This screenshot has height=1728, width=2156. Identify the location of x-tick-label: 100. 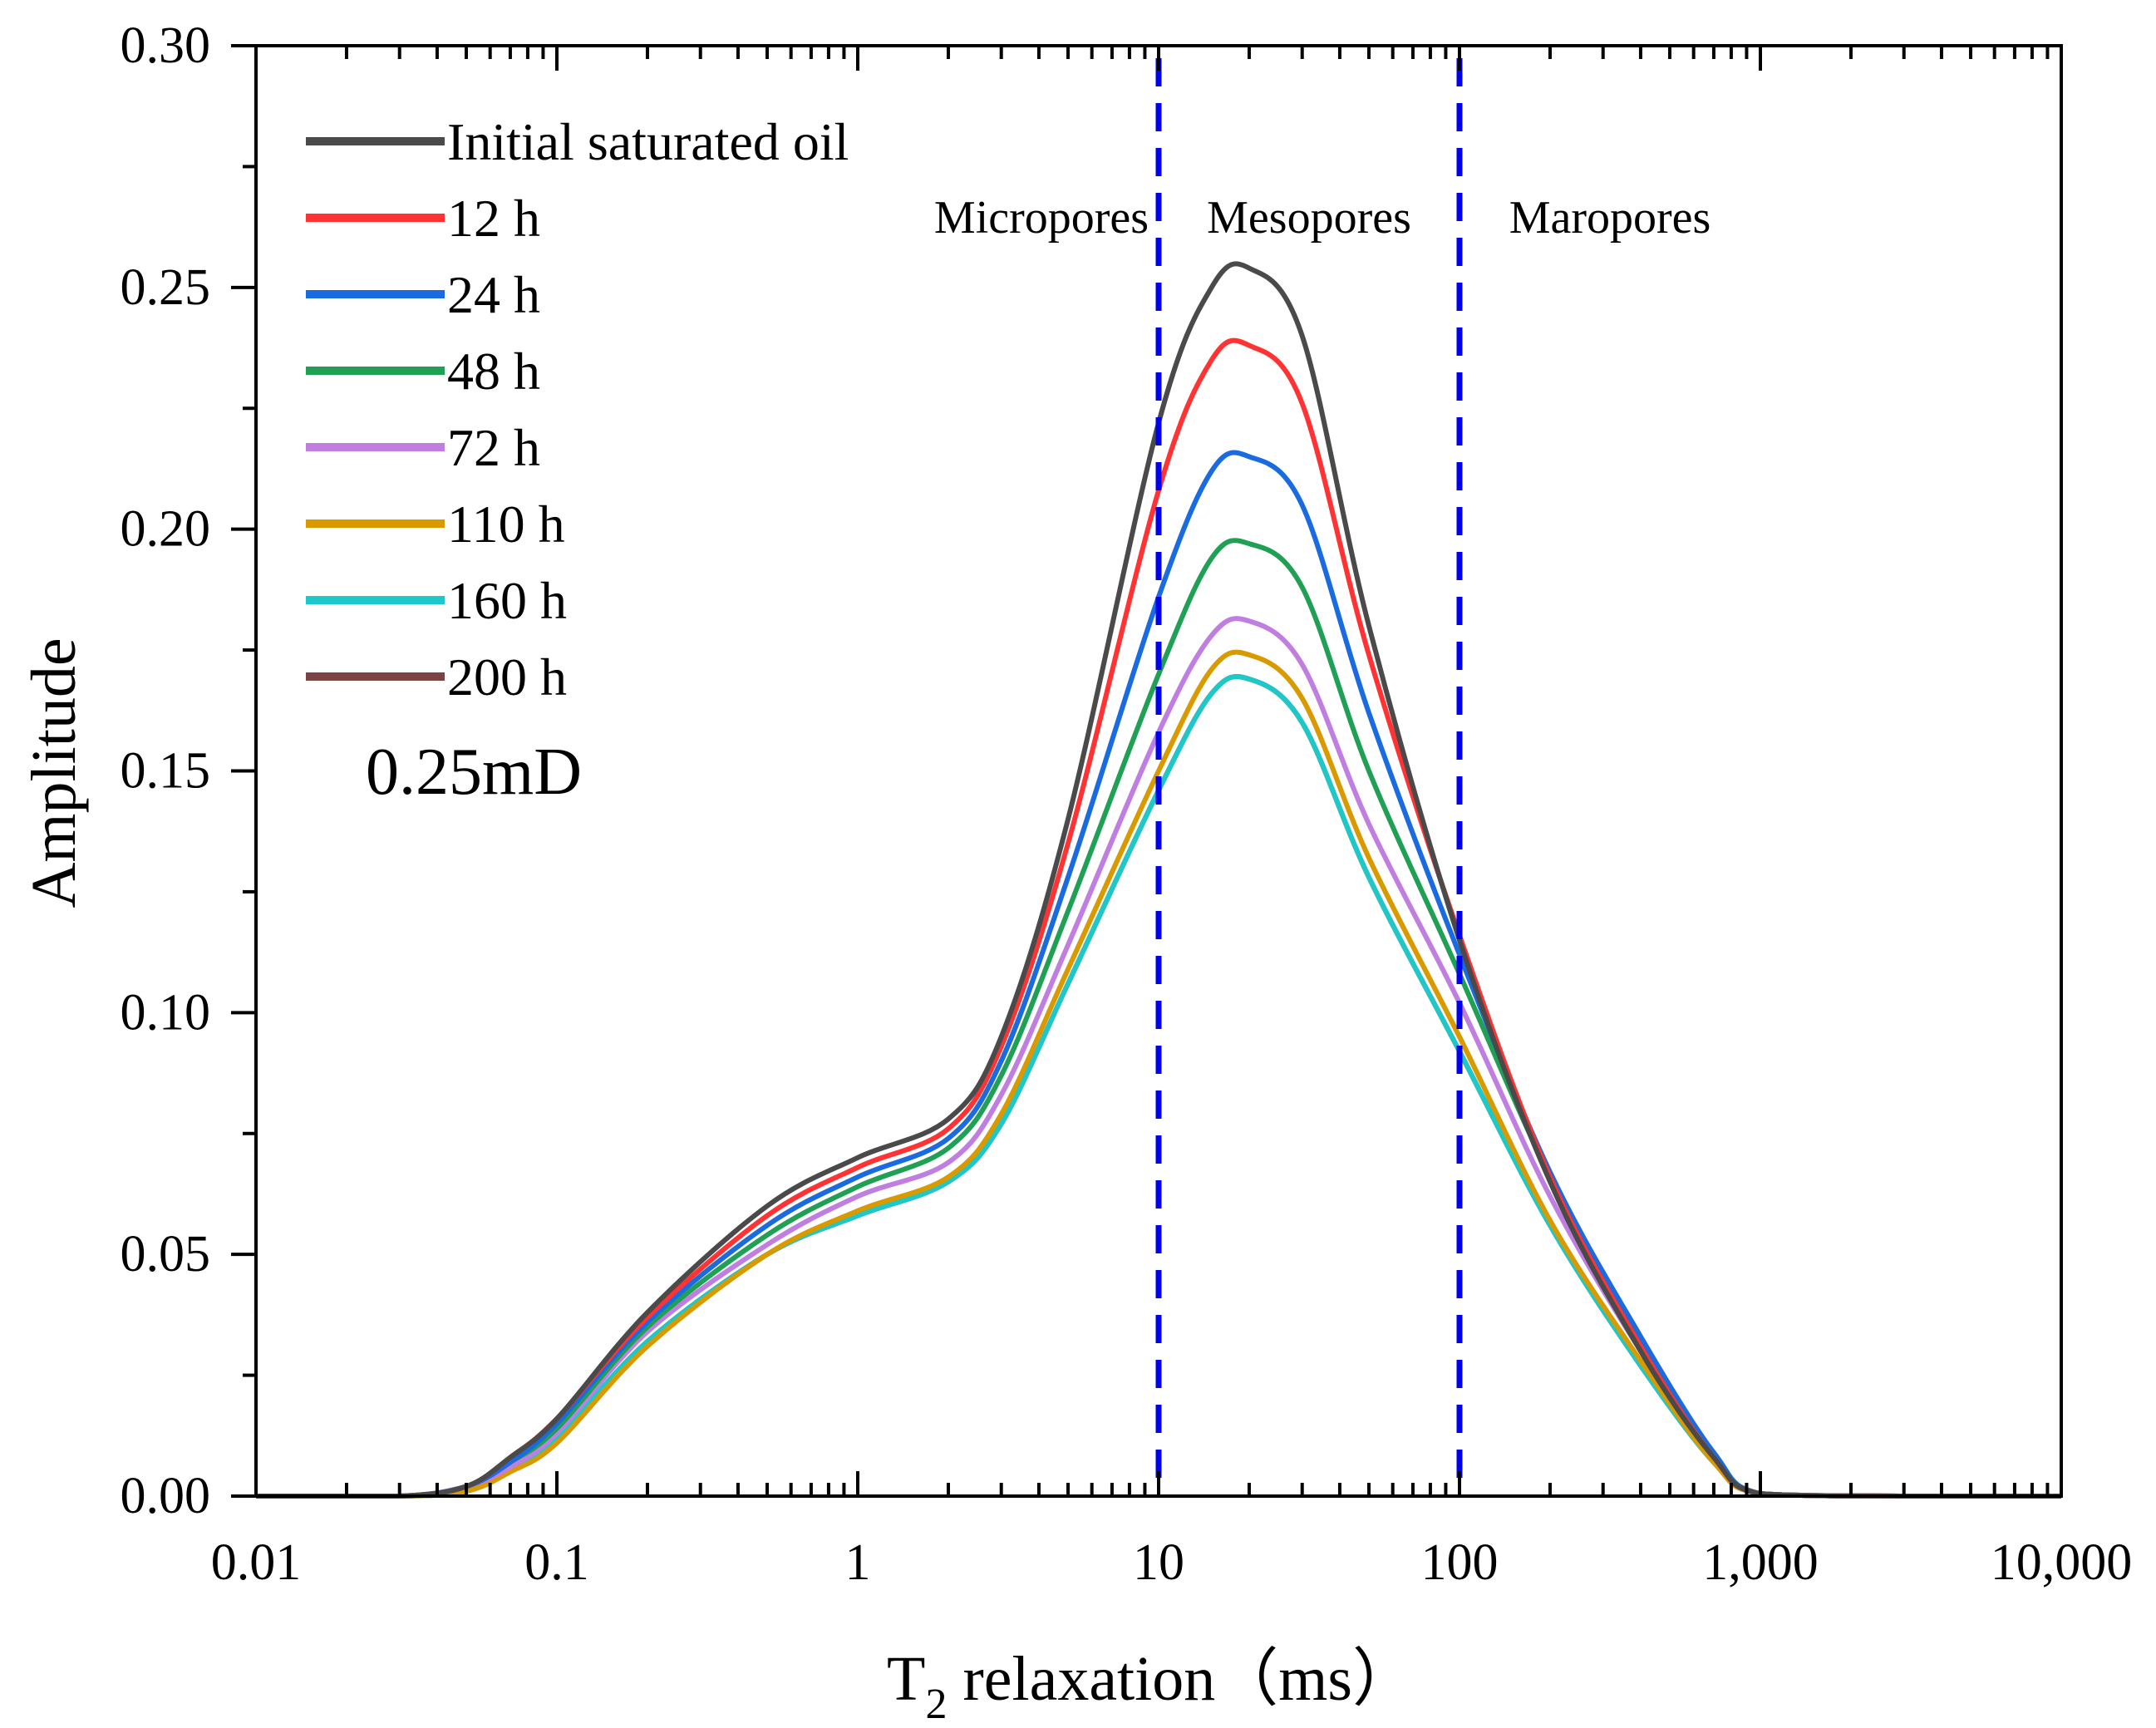
(1460, 1562).